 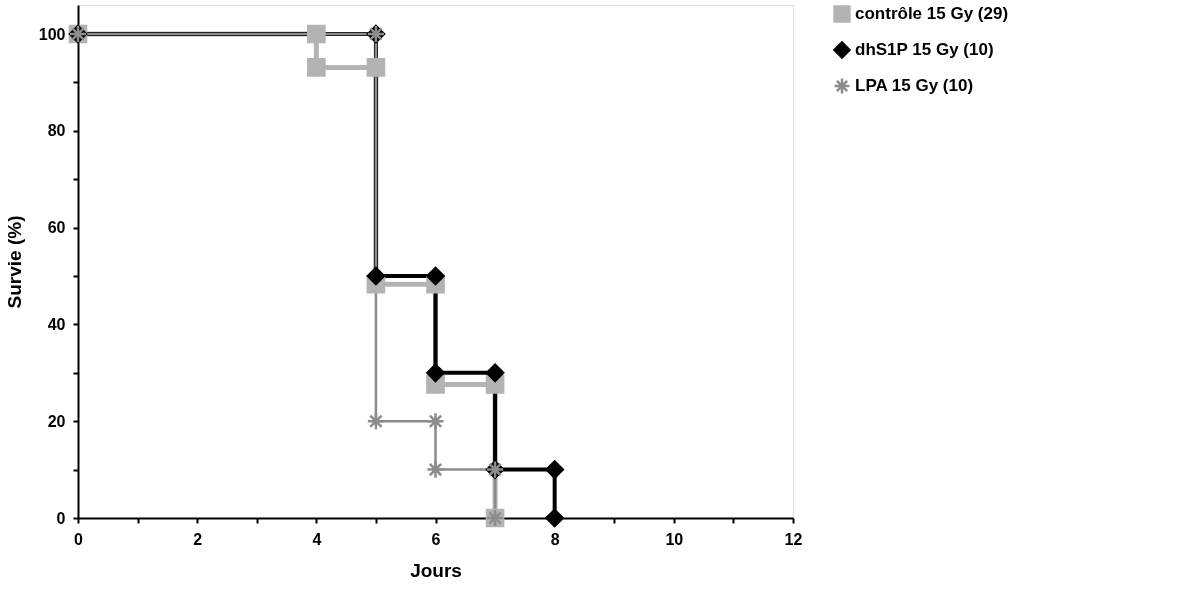 What do you see at coordinates (793, 539) in the screenshot?
I see `x-tick-label: 12` at bounding box center [793, 539].